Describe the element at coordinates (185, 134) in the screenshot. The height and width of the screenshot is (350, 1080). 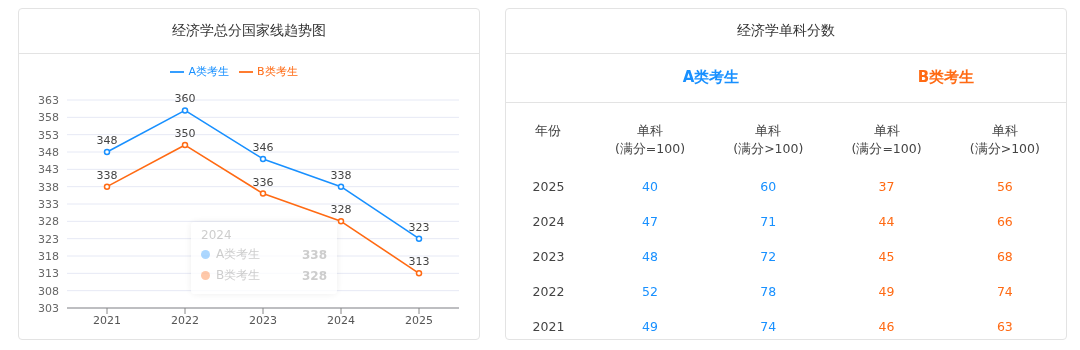
I see `data-label: 350` at that location.